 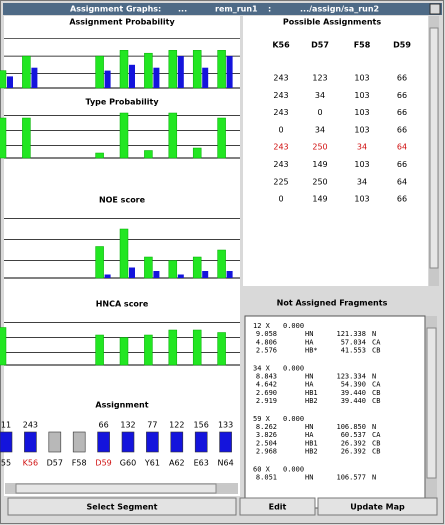 What do you see at coordinates (435, 9) in the screenshot?
I see `close-button` at bounding box center [435, 9].